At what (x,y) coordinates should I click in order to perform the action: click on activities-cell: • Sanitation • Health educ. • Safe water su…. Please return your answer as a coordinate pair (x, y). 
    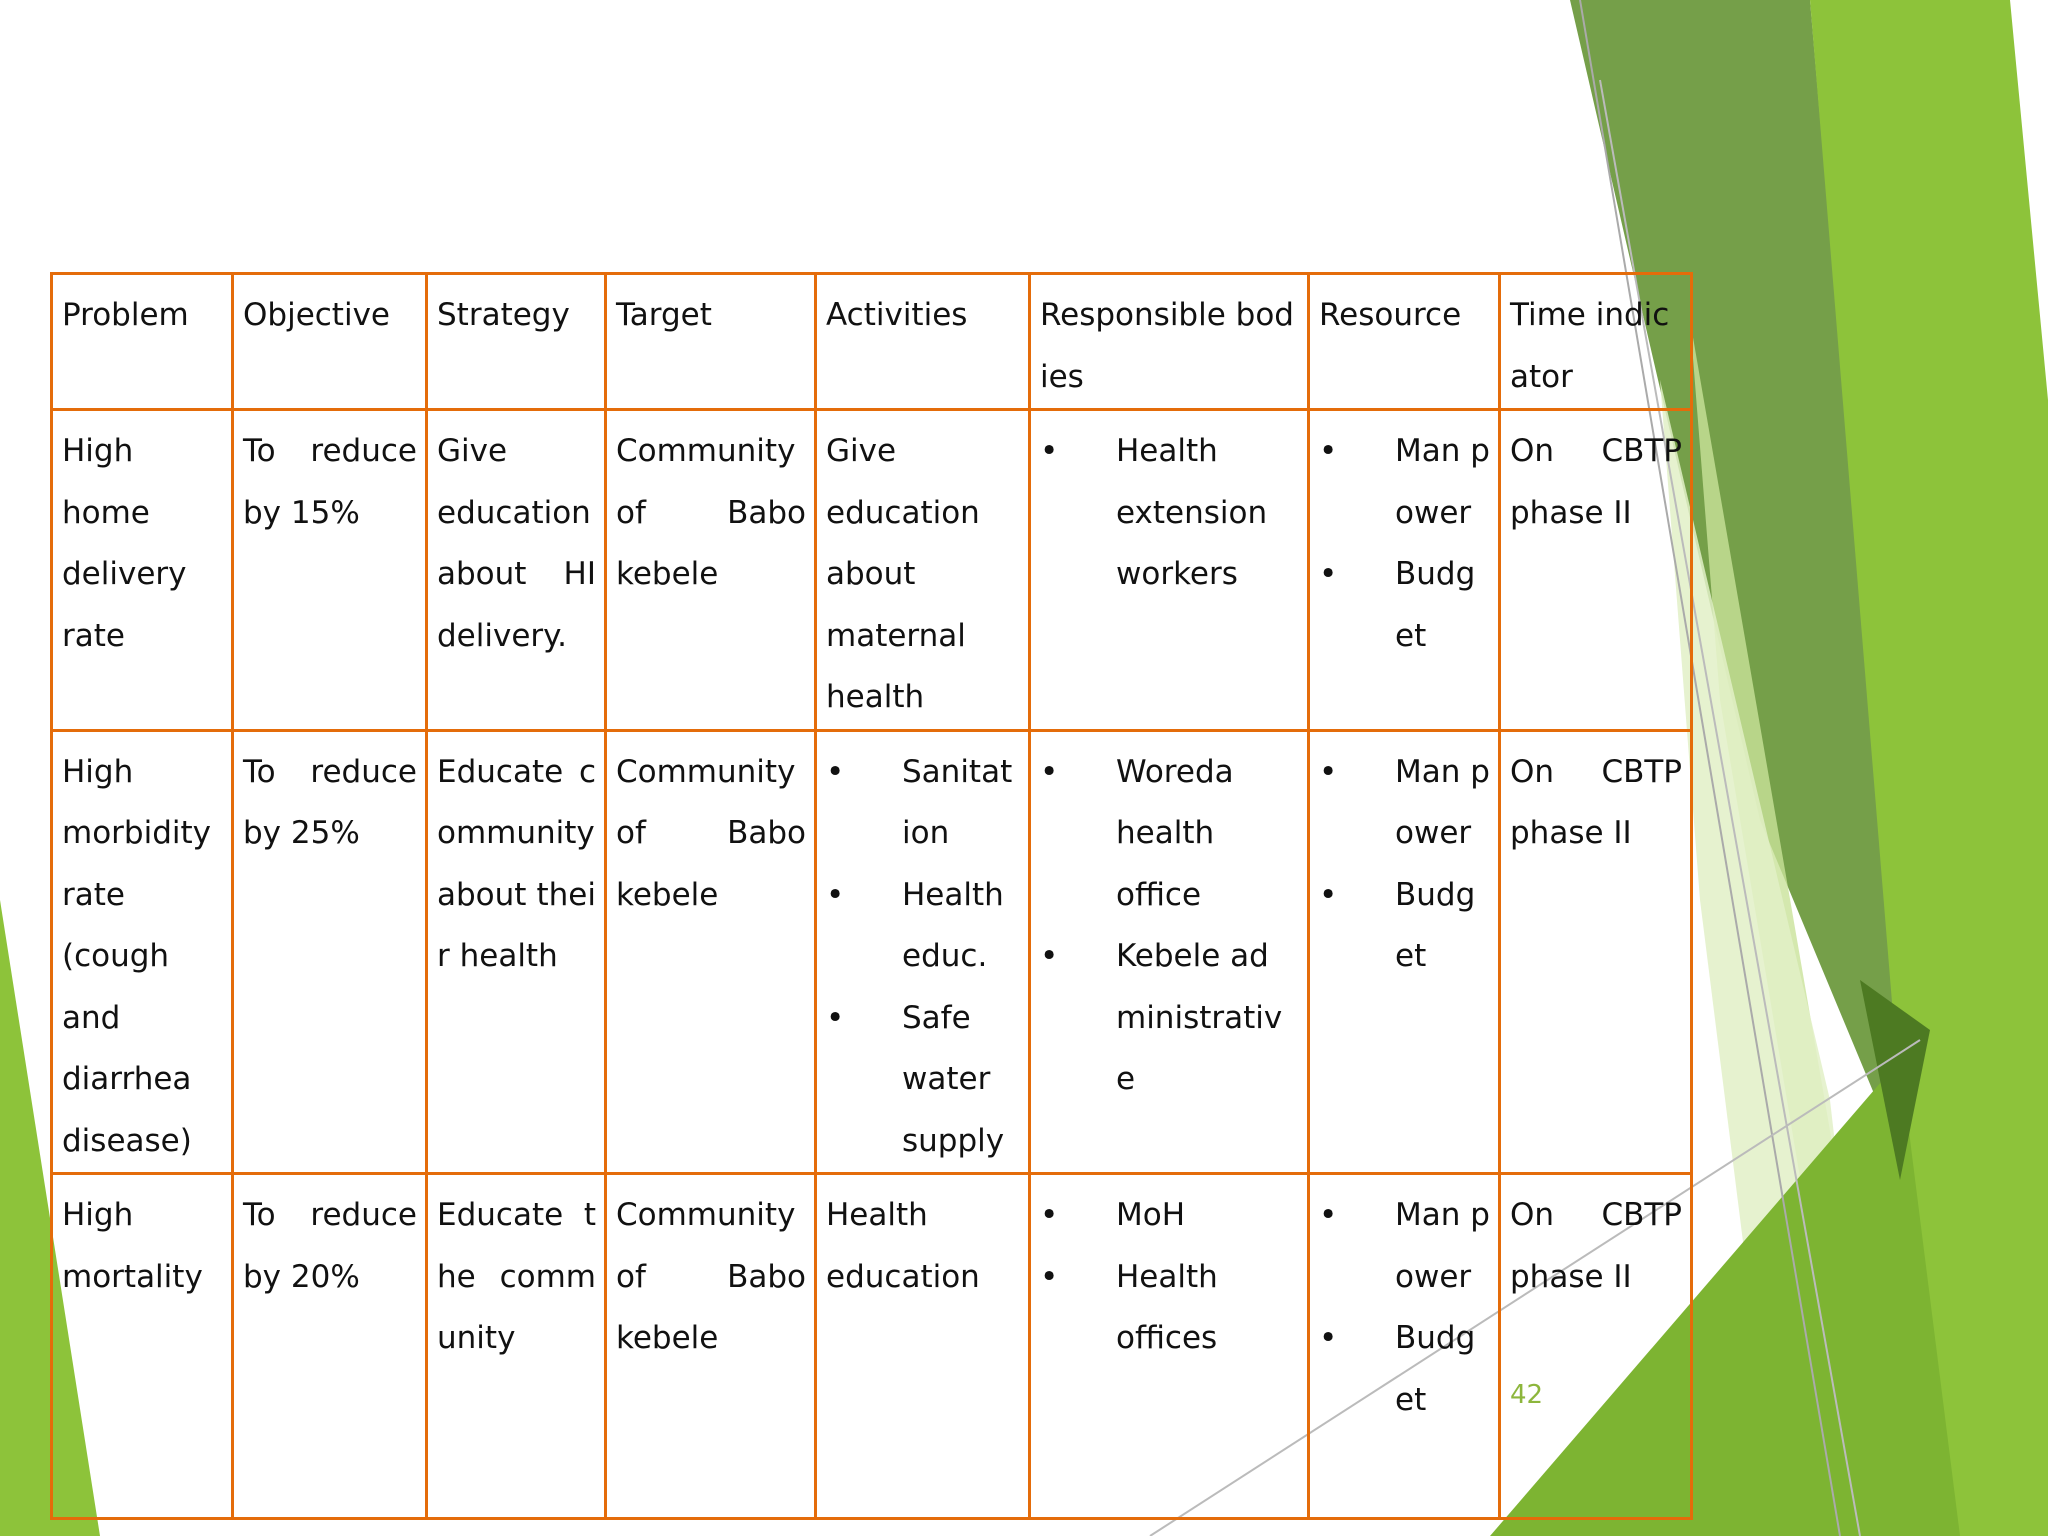
    Looking at the image, I should click on (922, 951).